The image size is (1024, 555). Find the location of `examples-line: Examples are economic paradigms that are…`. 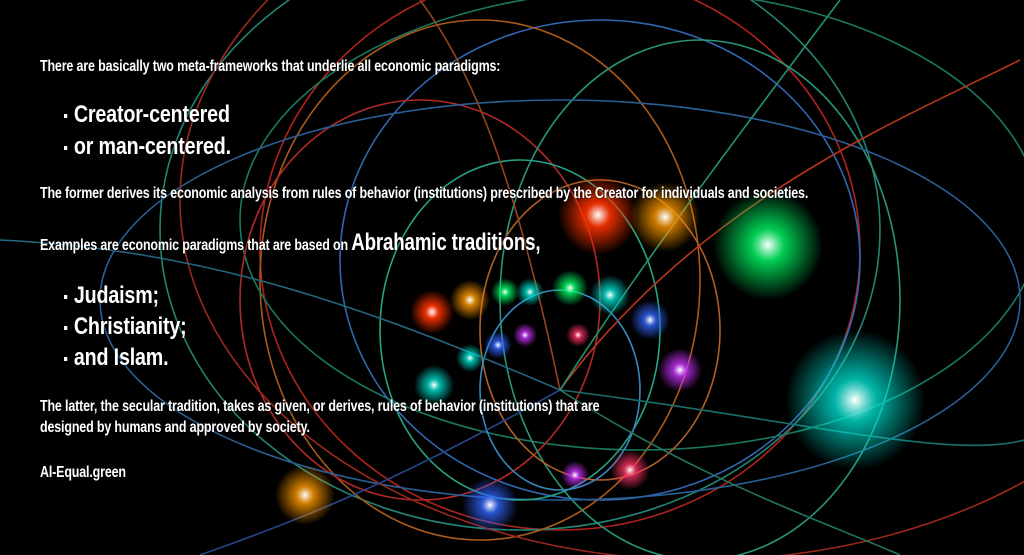

examples-line: Examples are economic paradigms that are… is located at coordinates (290, 243).